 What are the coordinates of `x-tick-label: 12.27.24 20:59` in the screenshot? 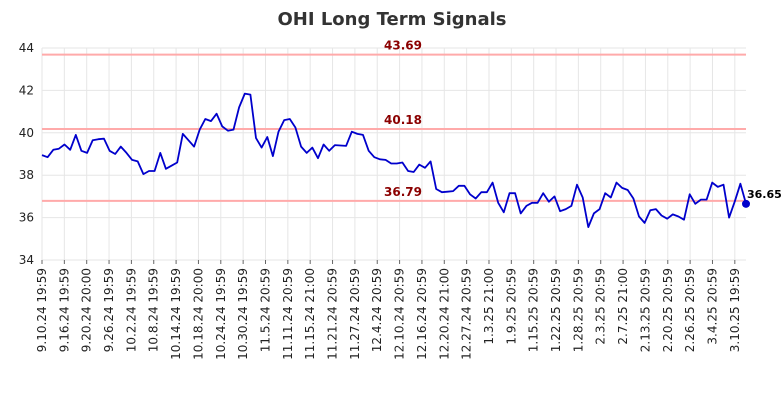 It's located at (467, 314).